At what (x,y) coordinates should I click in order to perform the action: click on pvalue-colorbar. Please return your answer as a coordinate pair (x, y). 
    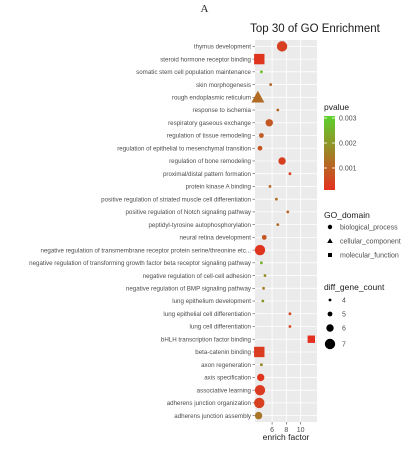
    Looking at the image, I should click on (329, 153).